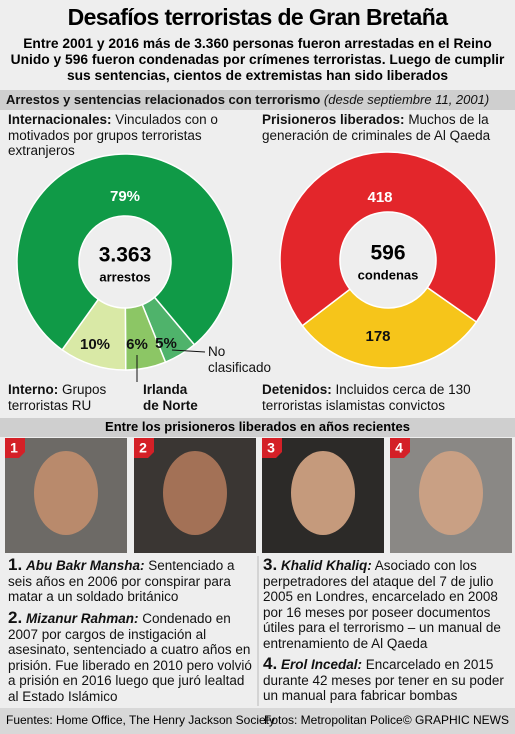  What do you see at coordinates (85, 565) in the screenshot?
I see `person-name: Abu Bakr Mansha:` at bounding box center [85, 565].